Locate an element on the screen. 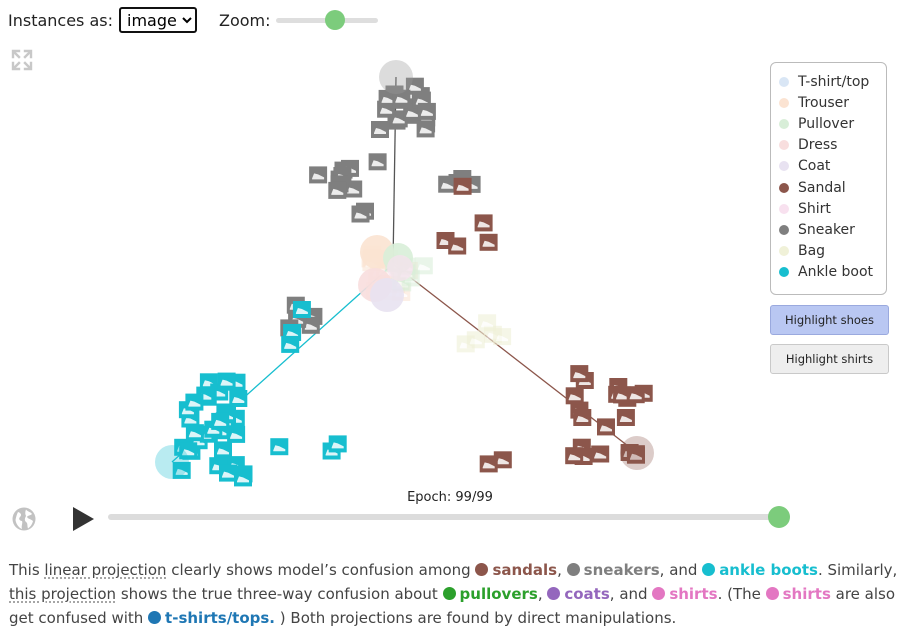  play-icon is located at coordinates (83, 519).